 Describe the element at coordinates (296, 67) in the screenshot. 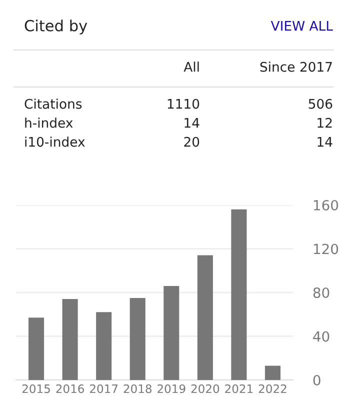

I see `text: Since 2017` at that location.